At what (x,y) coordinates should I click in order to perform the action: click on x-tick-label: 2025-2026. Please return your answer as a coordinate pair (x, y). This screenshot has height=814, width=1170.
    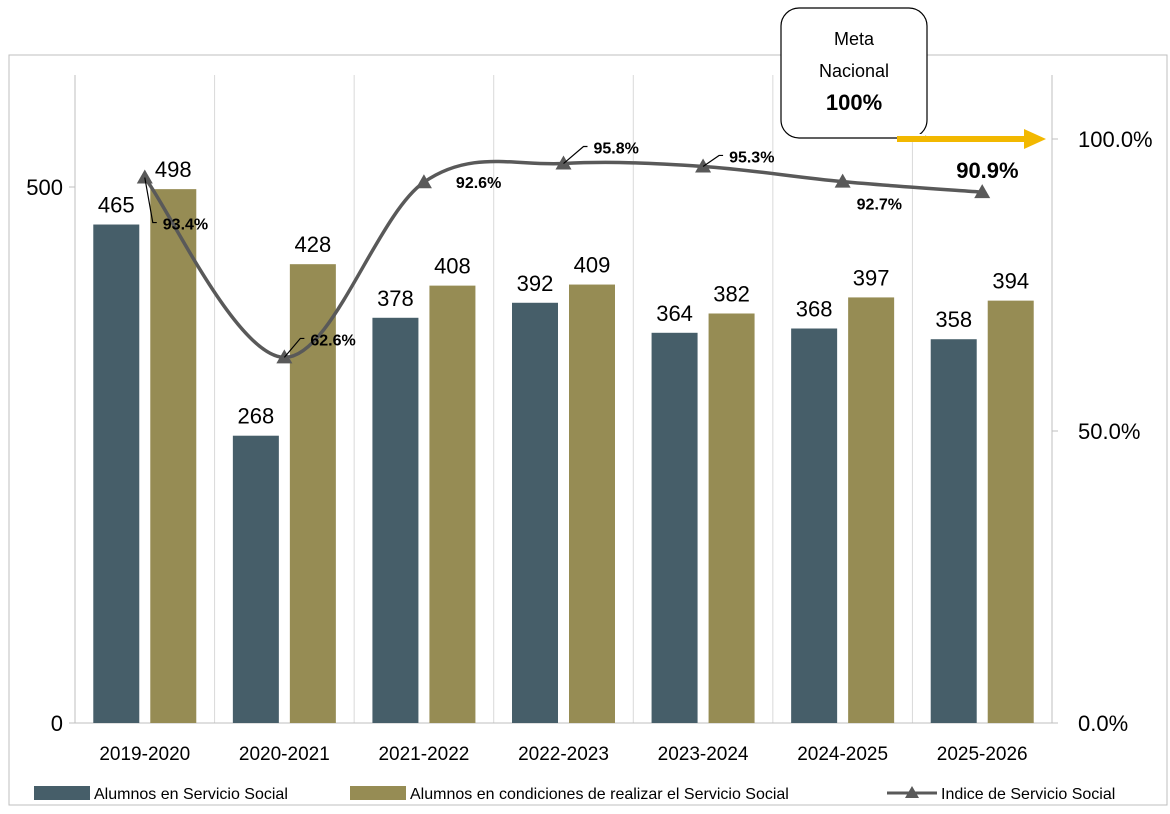
    Looking at the image, I should click on (982, 754).